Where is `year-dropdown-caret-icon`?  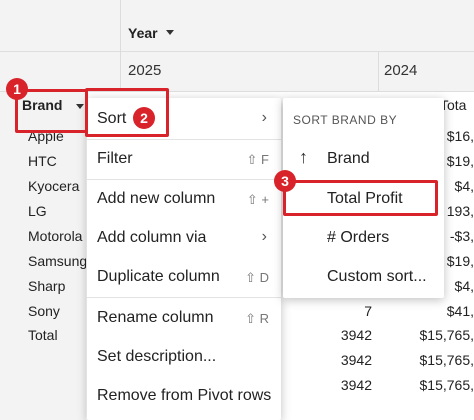
year-dropdown-caret-icon is located at coordinates (170, 32).